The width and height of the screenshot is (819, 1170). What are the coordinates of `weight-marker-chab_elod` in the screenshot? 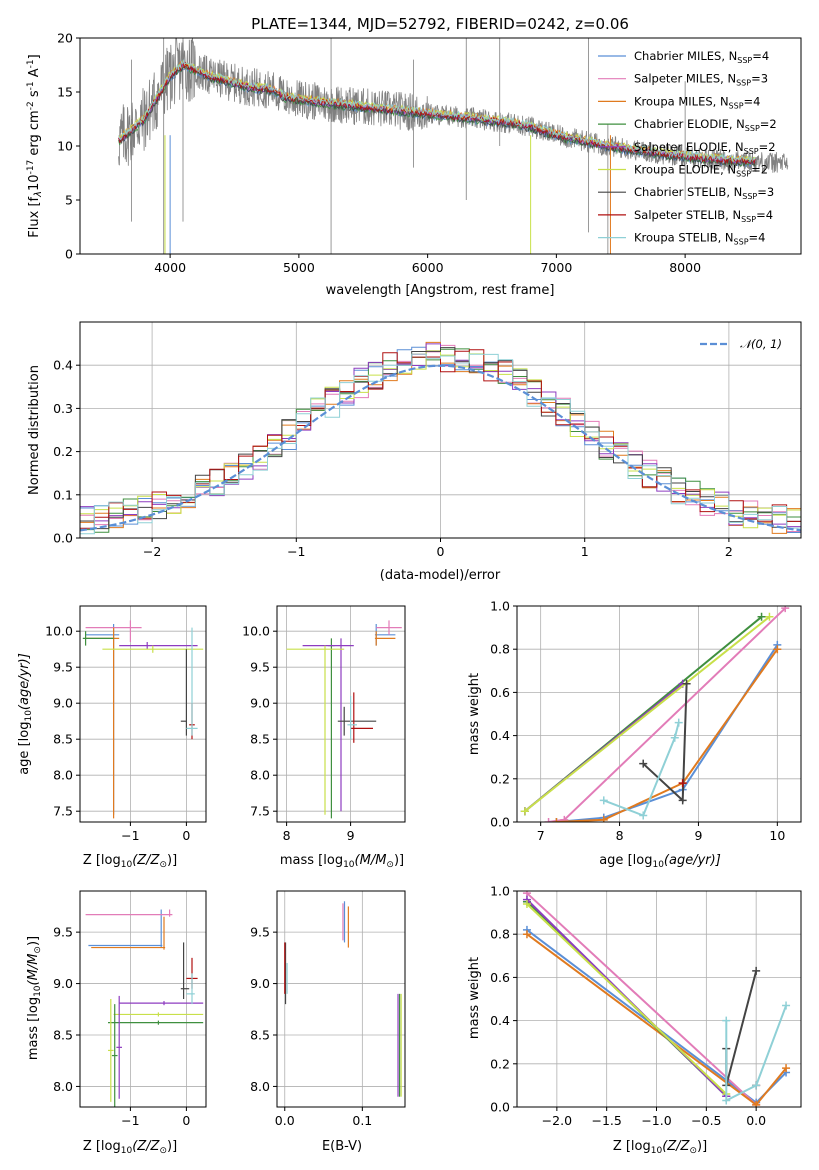 It's located at (761, 616).